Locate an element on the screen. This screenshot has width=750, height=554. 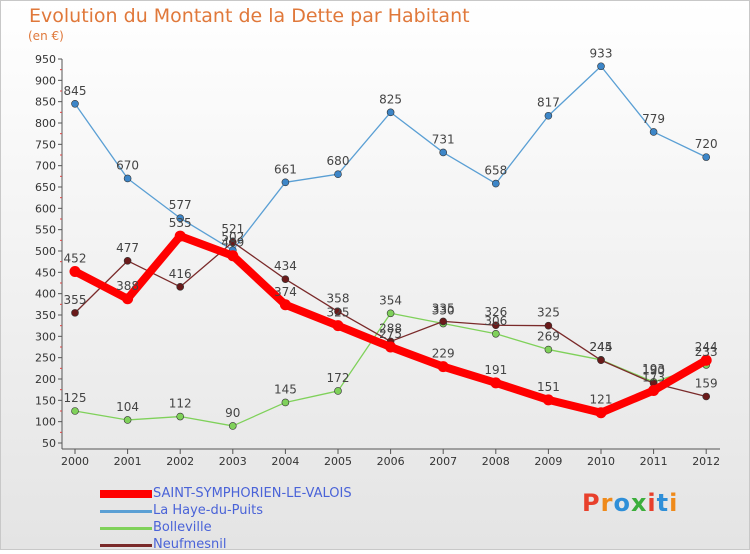
data-label: 477 is located at coordinates (127, 248).